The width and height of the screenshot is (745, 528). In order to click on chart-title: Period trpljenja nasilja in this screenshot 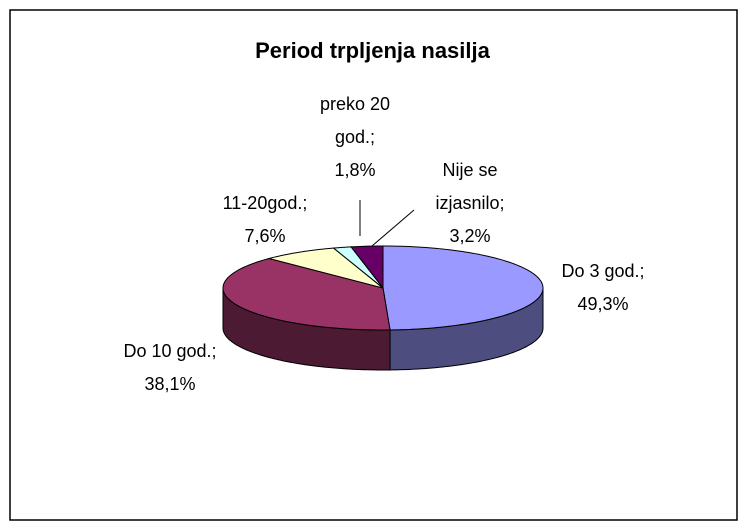, I will do `click(372, 50)`.